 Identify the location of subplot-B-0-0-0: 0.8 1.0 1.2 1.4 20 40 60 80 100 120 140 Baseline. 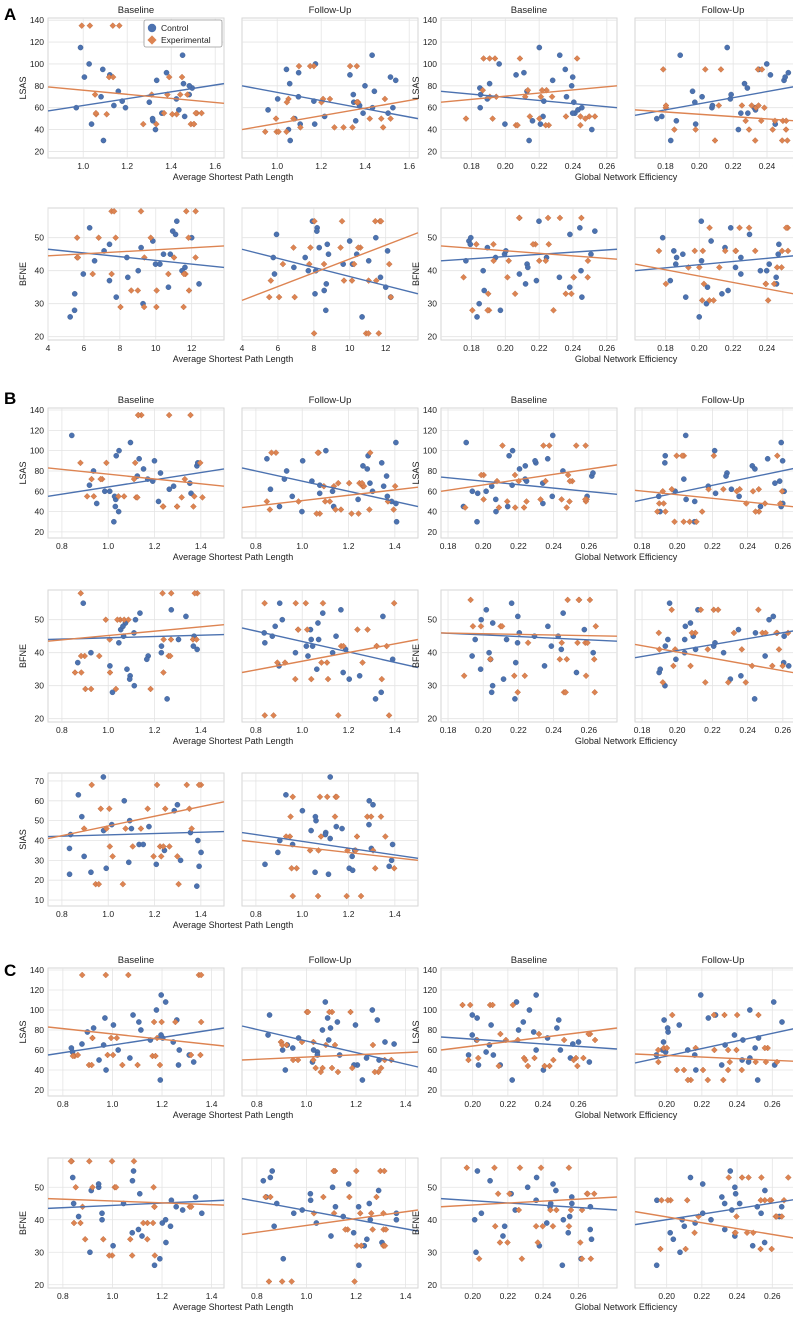
(127, 473).